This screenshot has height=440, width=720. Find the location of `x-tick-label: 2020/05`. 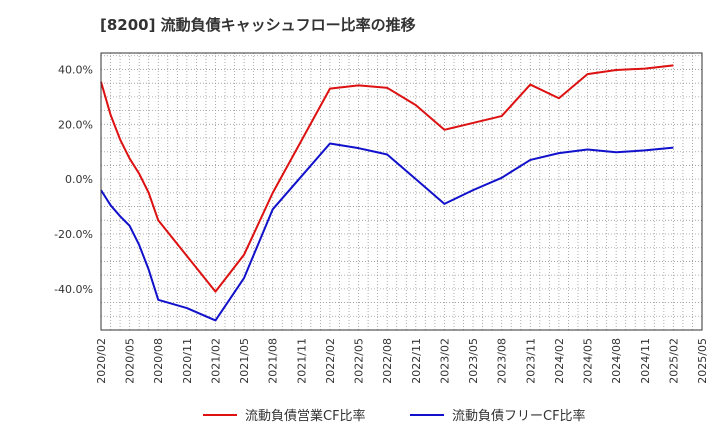

x-tick-label: 2020/05 is located at coordinates (130, 361).